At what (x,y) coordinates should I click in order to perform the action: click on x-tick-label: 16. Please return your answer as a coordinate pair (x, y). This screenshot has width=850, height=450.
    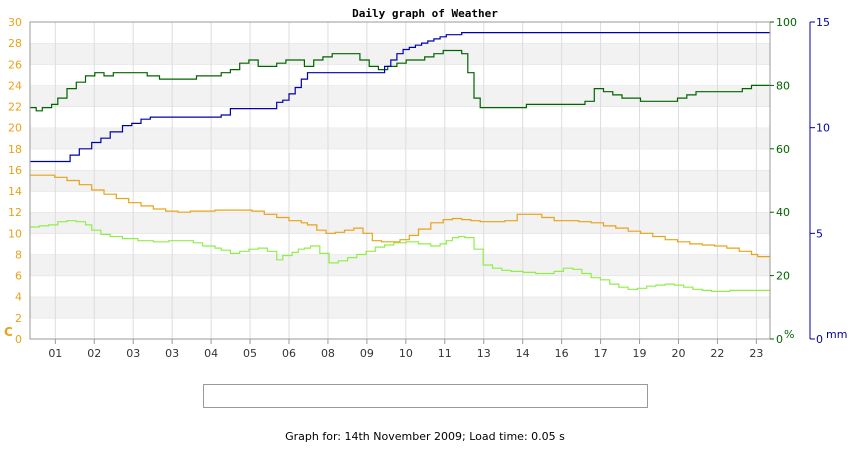
    Looking at the image, I should click on (562, 353).